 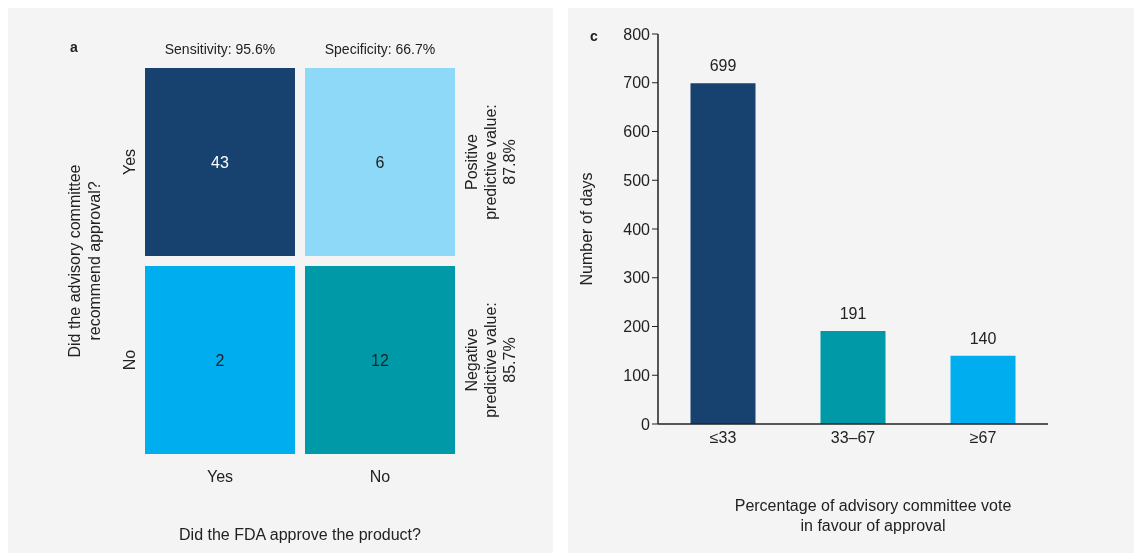 I want to click on data-label: 43, so click(x=220, y=162).